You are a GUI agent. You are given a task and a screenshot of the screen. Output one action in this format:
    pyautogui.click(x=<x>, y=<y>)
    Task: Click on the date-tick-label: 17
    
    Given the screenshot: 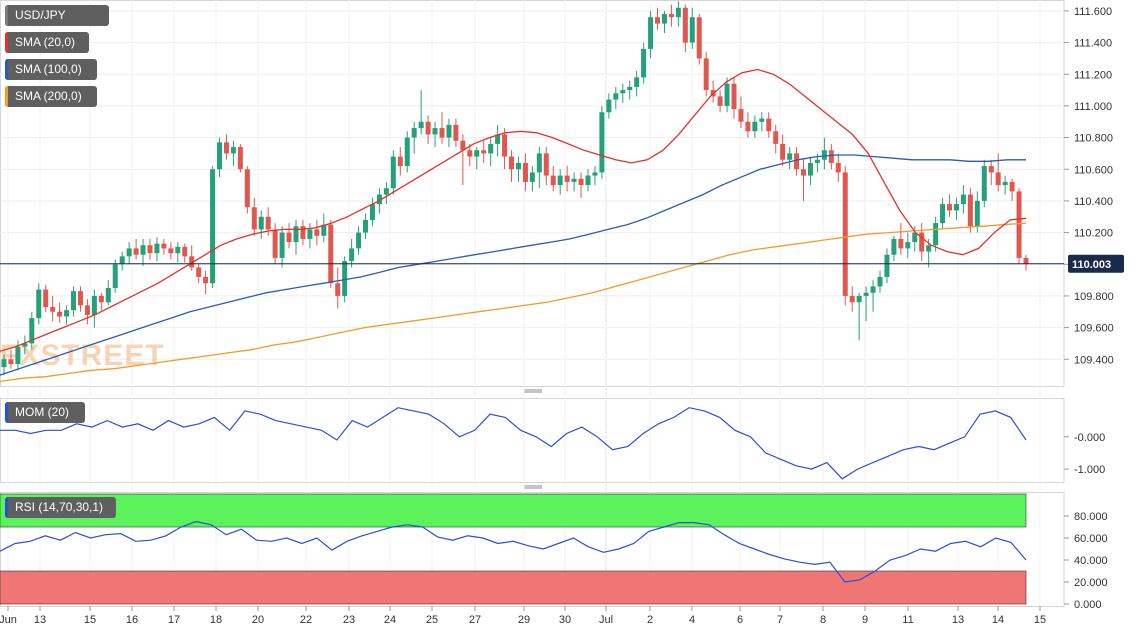 What is the action you would take?
    pyautogui.click(x=174, y=620)
    